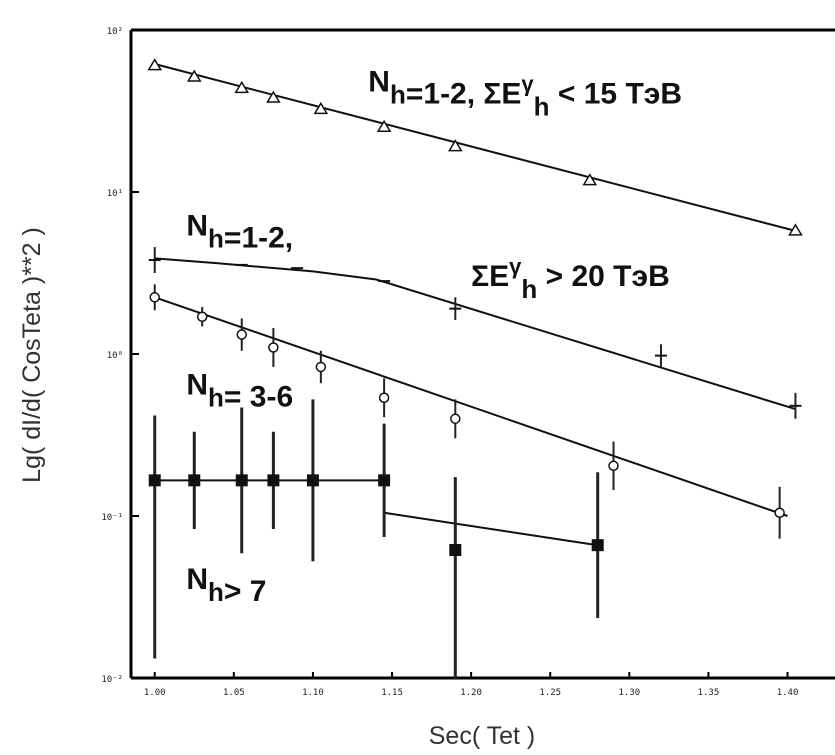 Image resolution: width=835 pixels, height=755 pixels. I want to click on x-ticks: 1.00 1.05 1.10 1.15 1.20 1.25 1.30 1.35 1.40, so click(471, 685).